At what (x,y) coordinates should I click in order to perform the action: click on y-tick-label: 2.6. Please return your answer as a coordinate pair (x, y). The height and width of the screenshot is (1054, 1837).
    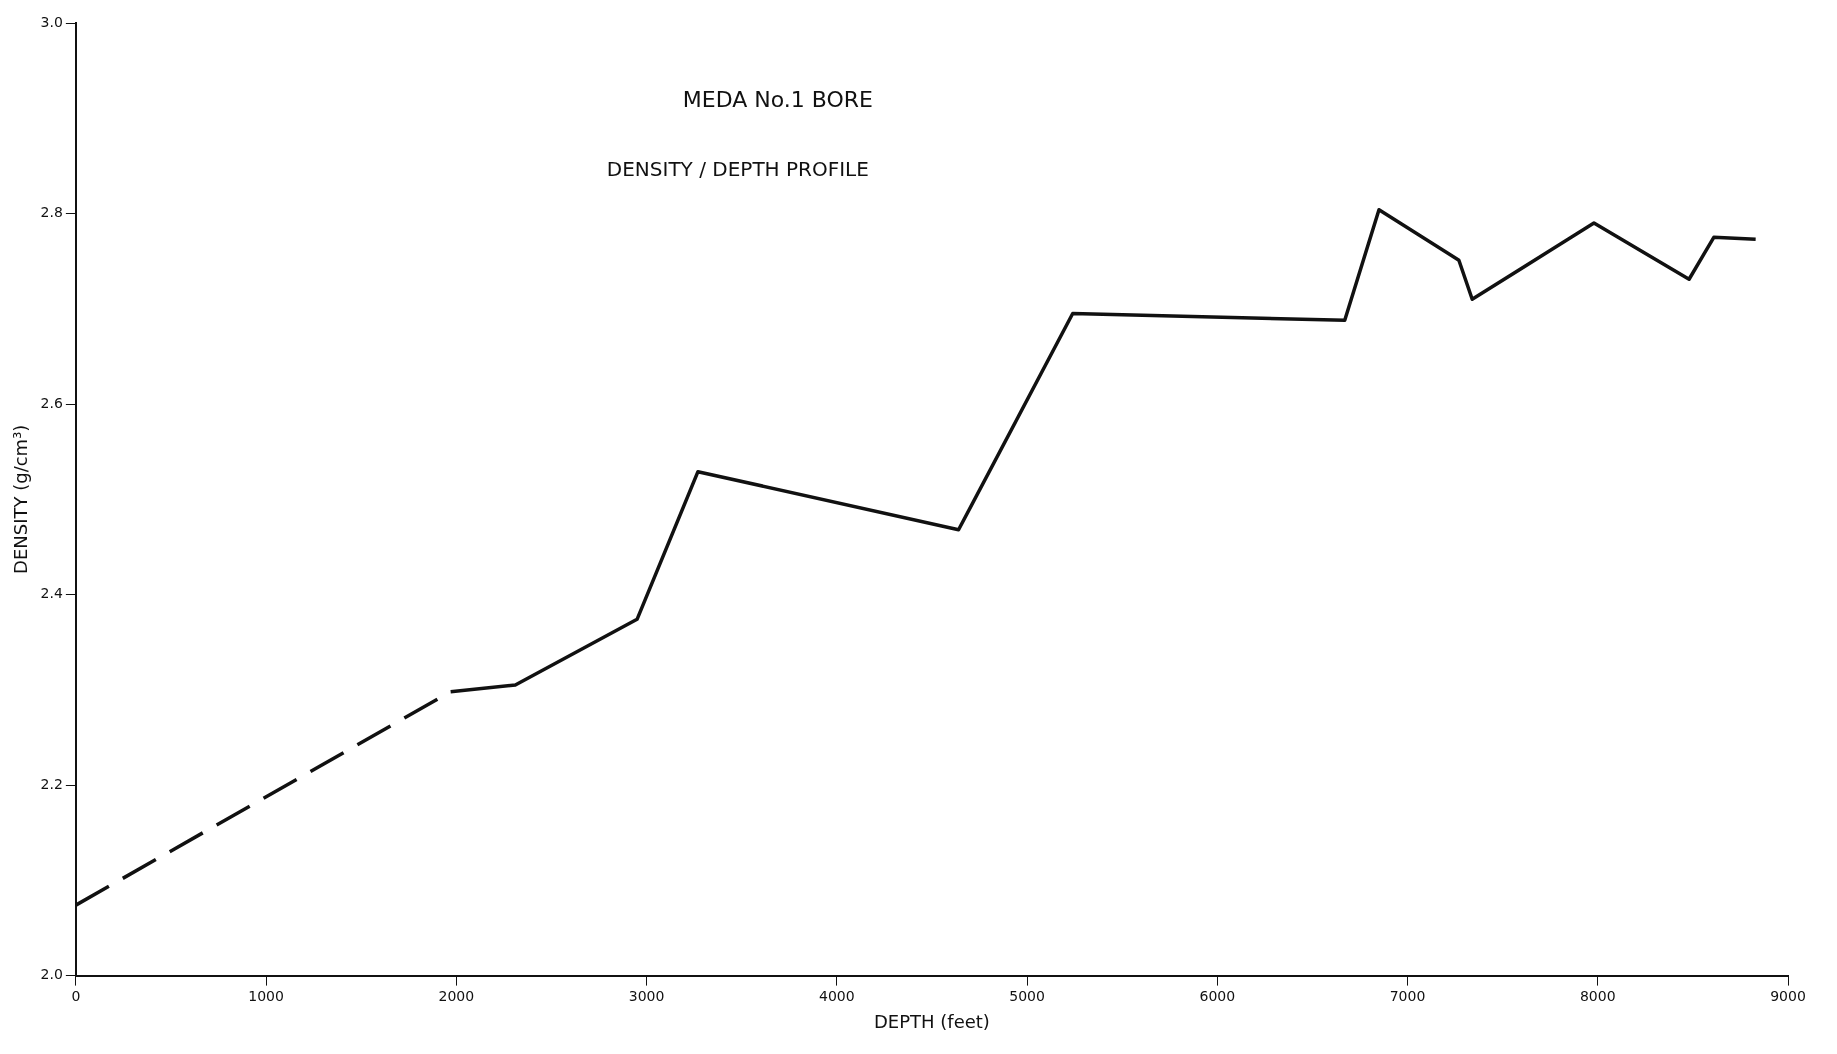
    Looking at the image, I should click on (51, 402).